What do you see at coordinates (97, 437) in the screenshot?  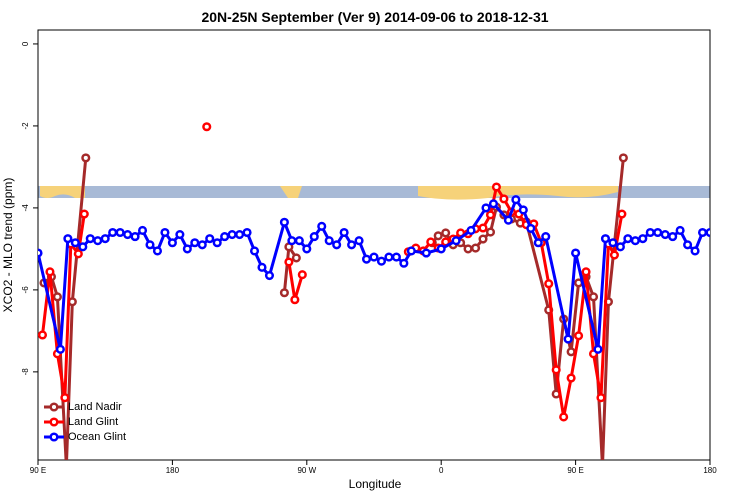 I see `legend-label: Ocean Glint` at bounding box center [97, 437].